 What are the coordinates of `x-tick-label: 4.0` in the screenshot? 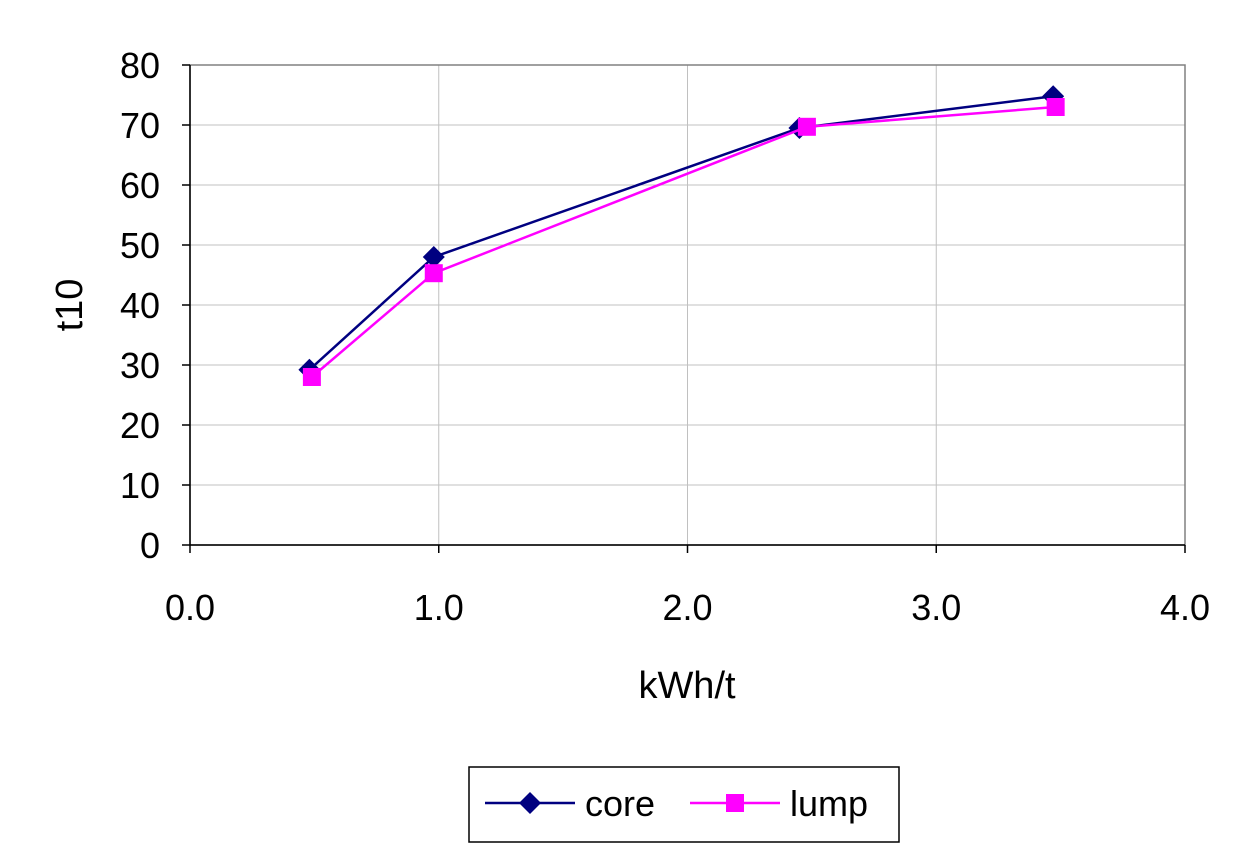 It's located at (1185, 607).